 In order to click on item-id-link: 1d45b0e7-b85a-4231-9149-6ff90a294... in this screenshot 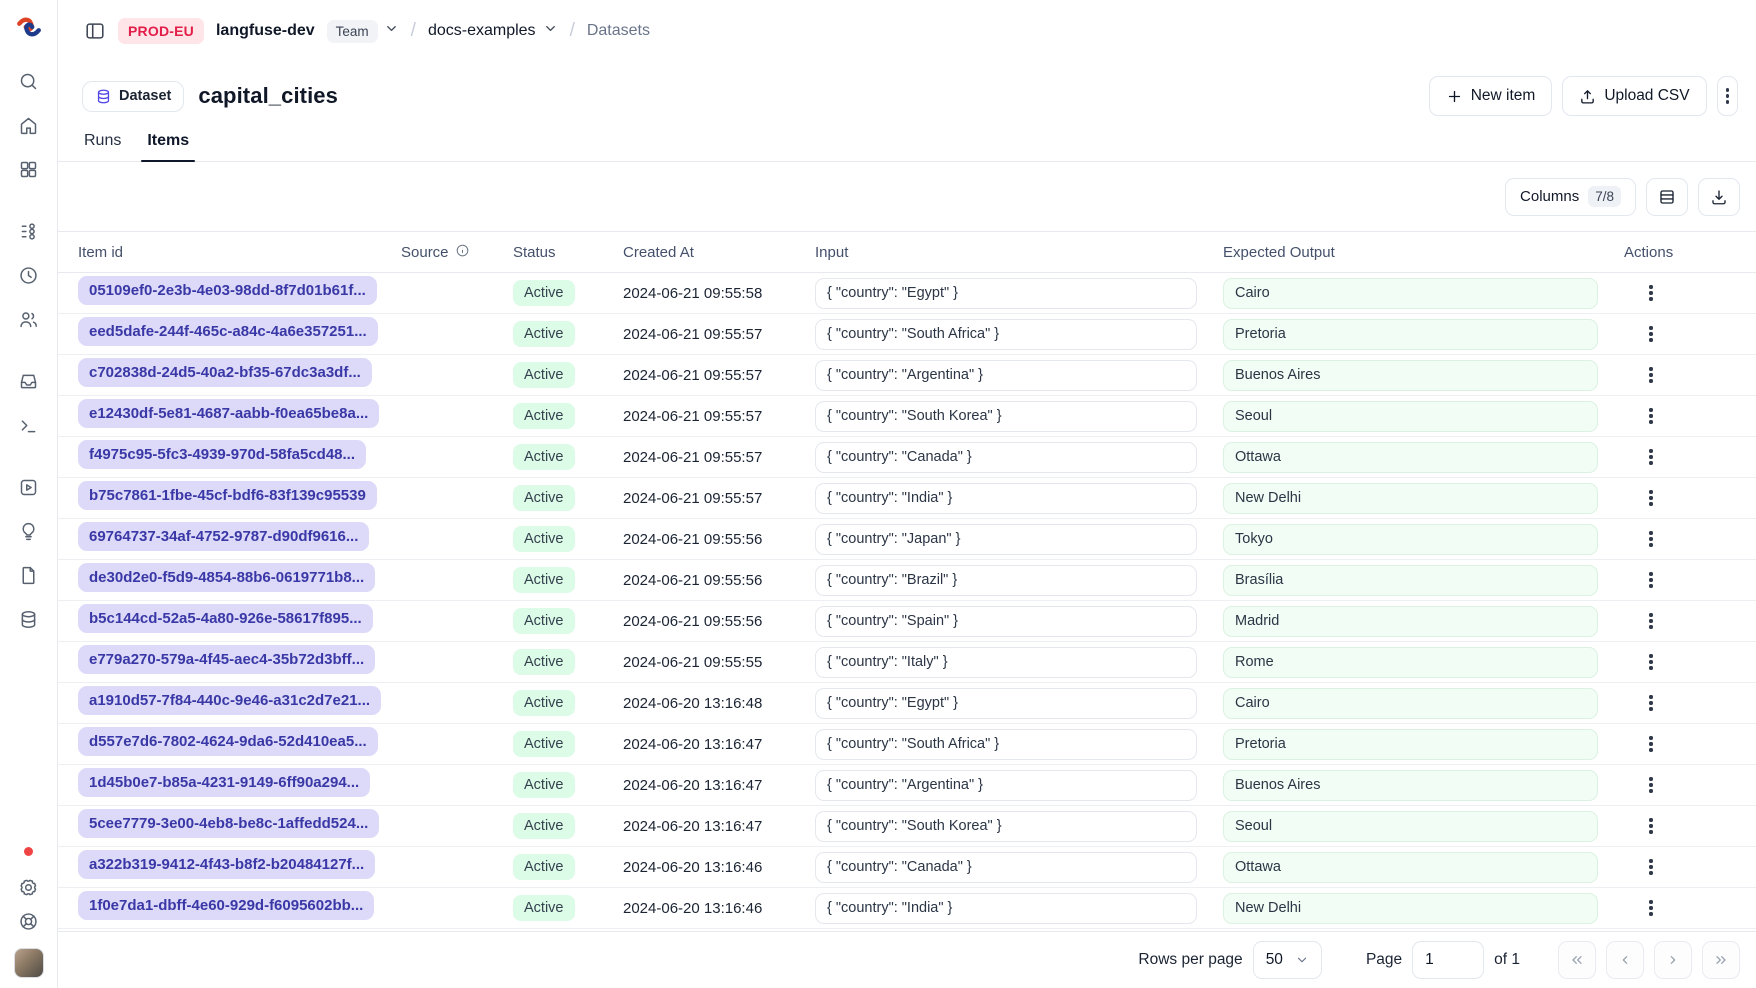, I will do `click(224, 782)`.